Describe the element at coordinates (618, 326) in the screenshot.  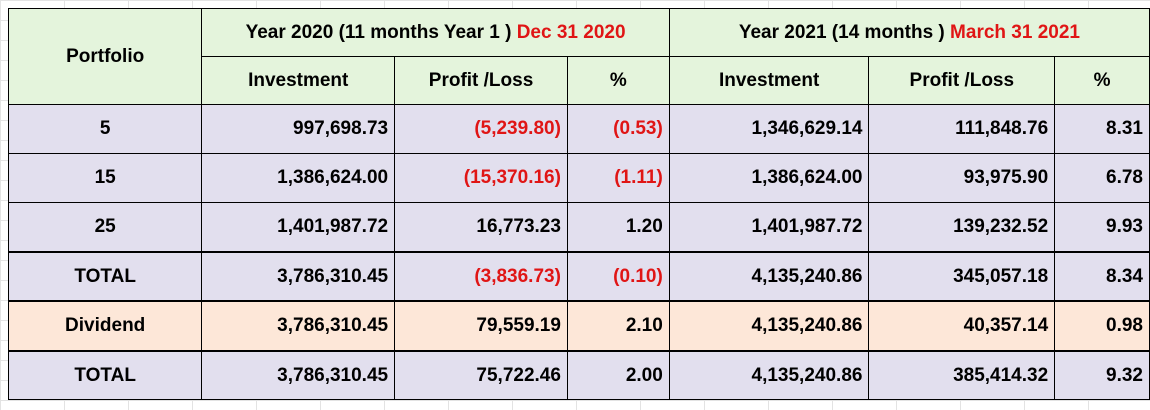
I see `cell-pct-2020: 2.10` at that location.